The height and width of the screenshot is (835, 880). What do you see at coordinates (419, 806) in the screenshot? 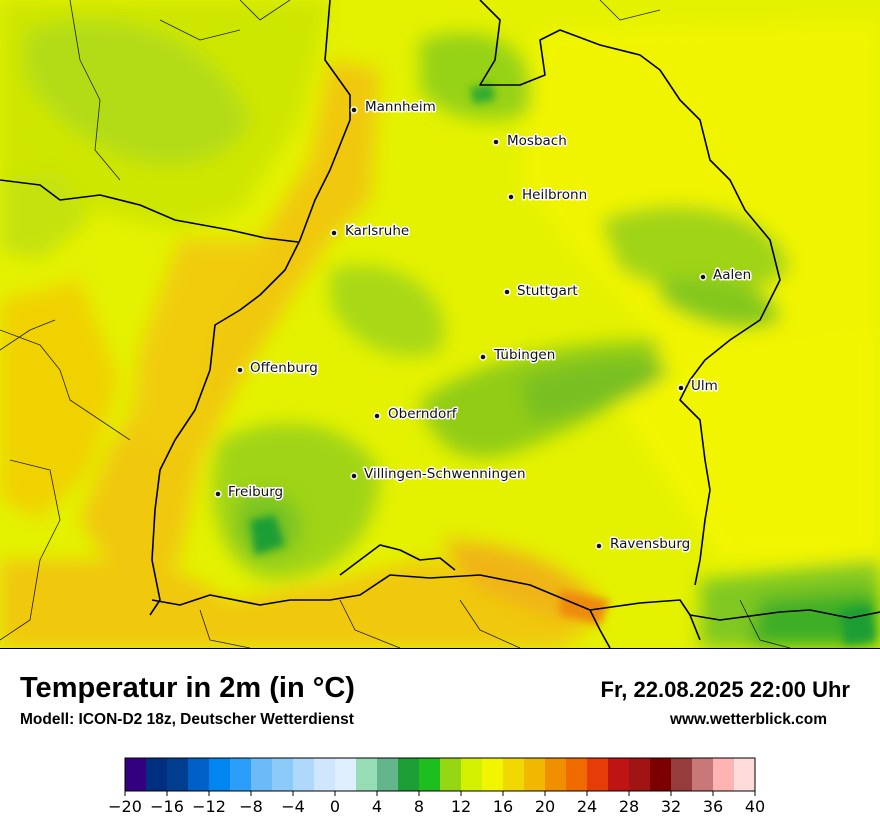
I see `legend-tick-label: 8` at bounding box center [419, 806].